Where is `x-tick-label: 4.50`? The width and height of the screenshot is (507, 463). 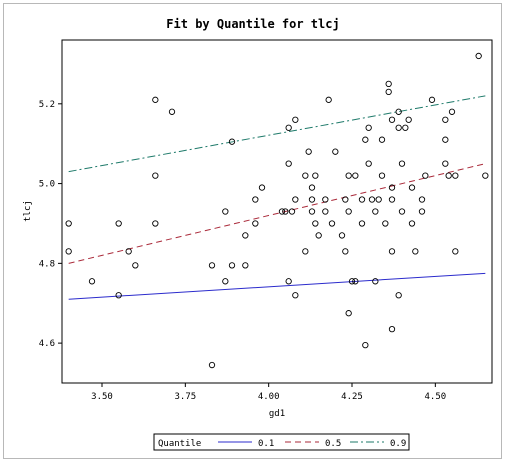
x-tick-label: 4.50 is located at coordinates (435, 397).